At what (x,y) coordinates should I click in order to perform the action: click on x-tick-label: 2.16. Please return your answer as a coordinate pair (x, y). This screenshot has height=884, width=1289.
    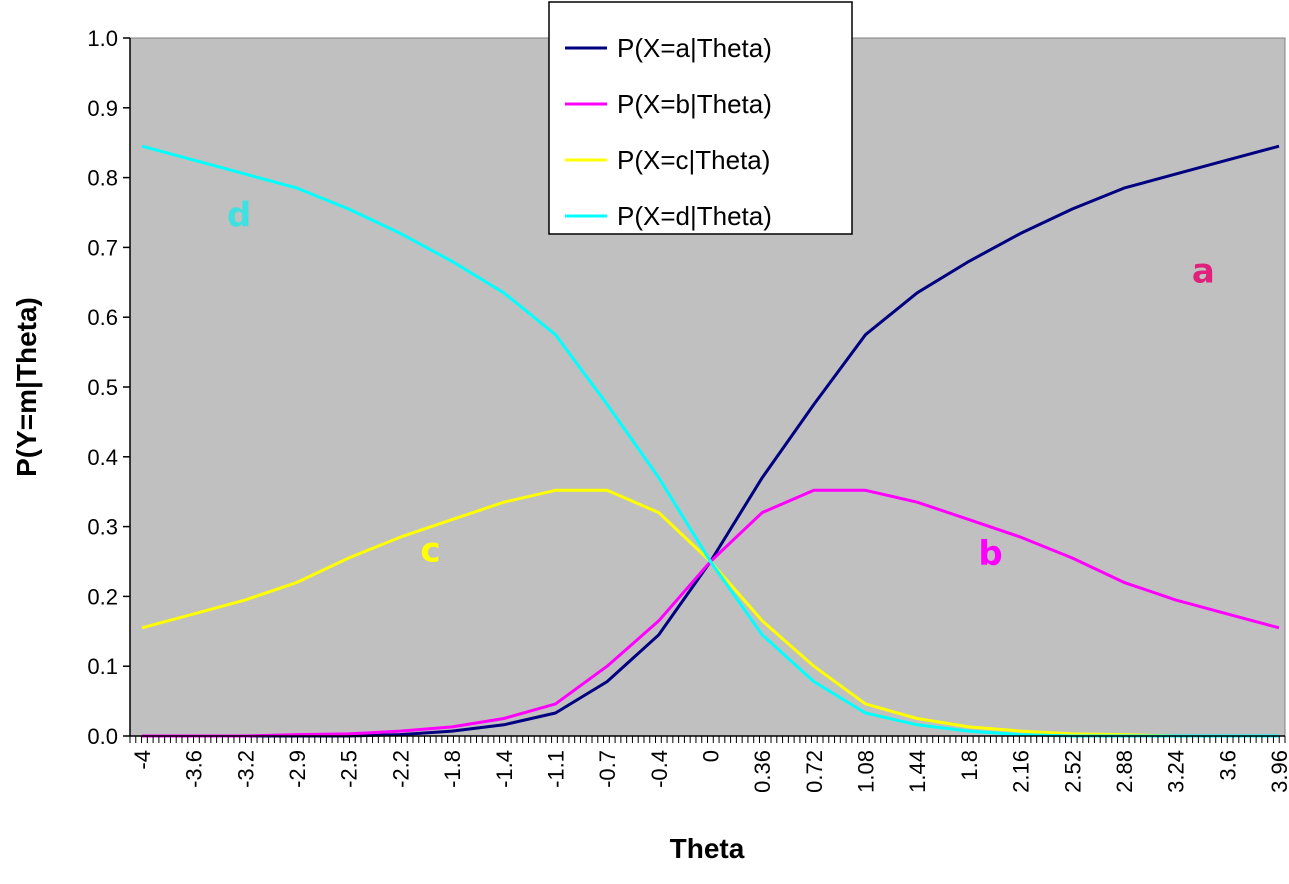
    Looking at the image, I should click on (1021, 771).